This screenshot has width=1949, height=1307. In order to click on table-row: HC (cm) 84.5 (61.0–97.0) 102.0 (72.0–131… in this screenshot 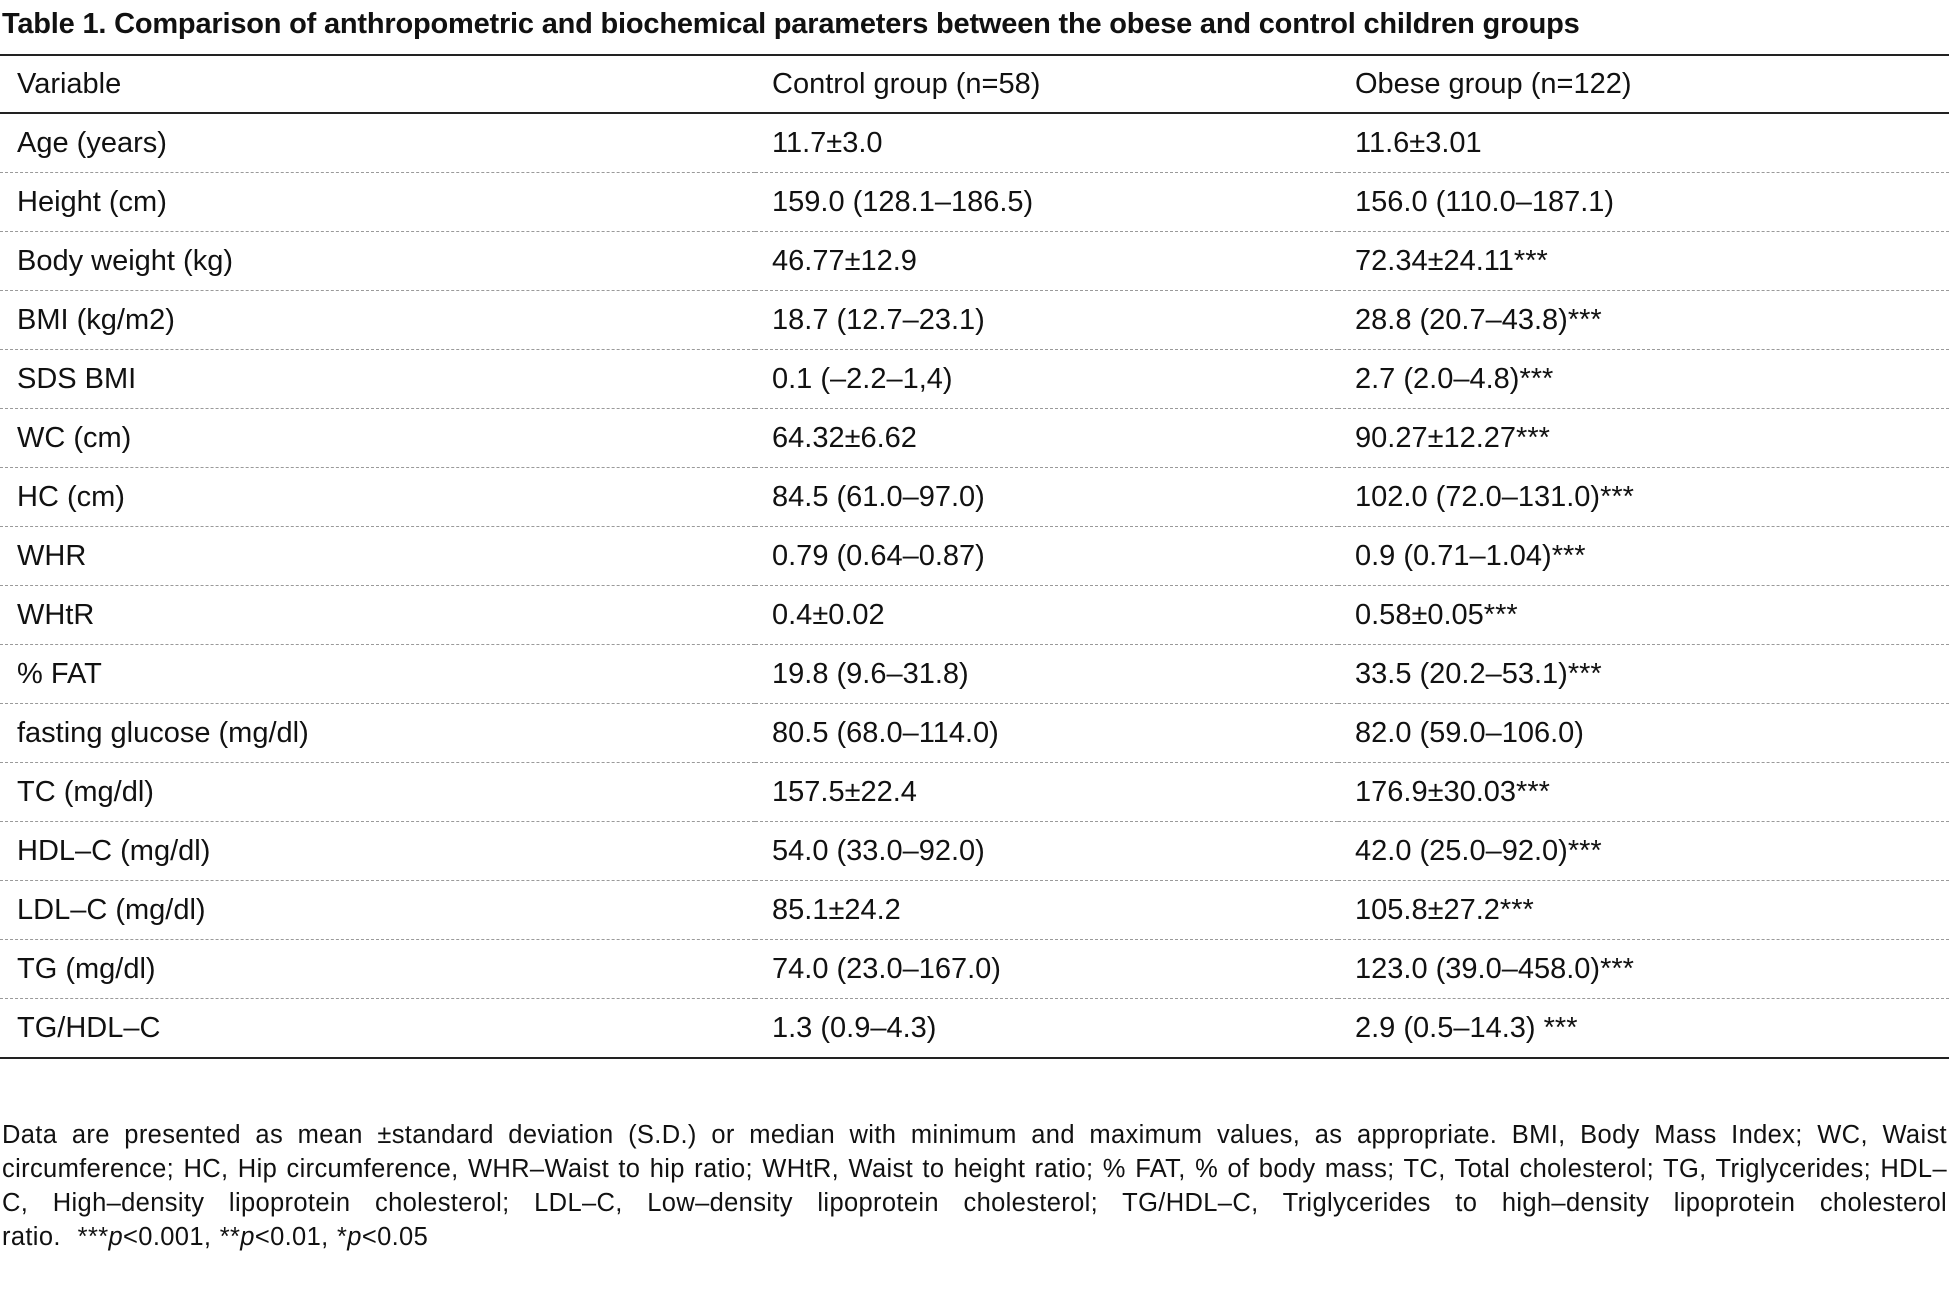, I will do `click(974, 497)`.